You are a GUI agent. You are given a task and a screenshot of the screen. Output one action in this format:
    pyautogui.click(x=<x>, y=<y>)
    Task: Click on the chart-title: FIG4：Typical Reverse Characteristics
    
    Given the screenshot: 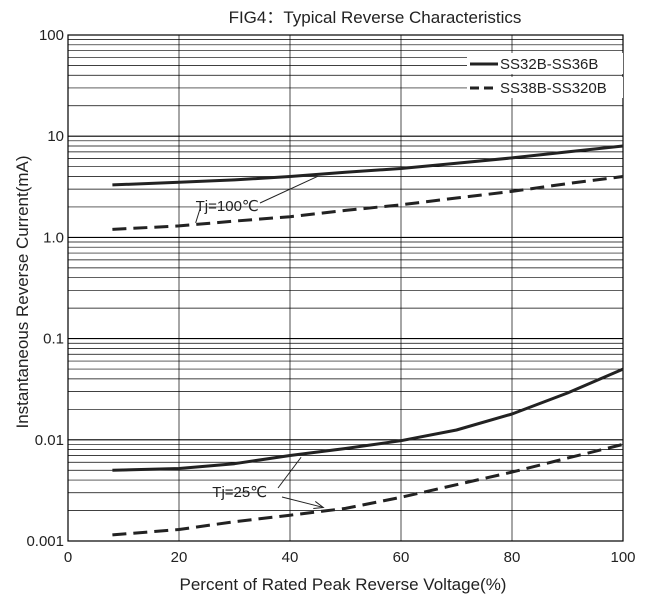 What is the action you would take?
    pyautogui.click(x=375, y=17)
    